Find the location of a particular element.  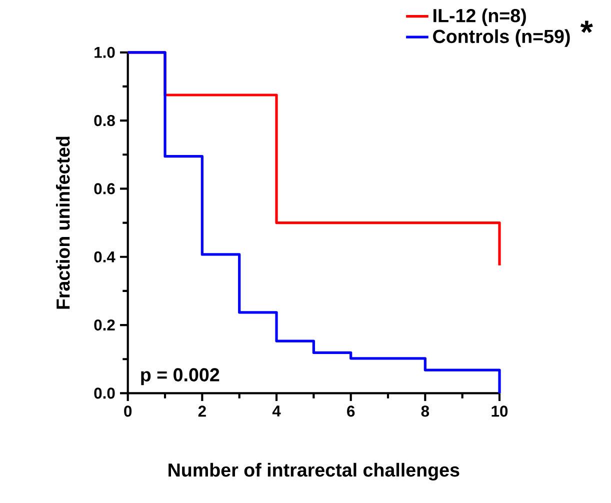

y-tick-label: 1.0 is located at coordinates (104, 52).